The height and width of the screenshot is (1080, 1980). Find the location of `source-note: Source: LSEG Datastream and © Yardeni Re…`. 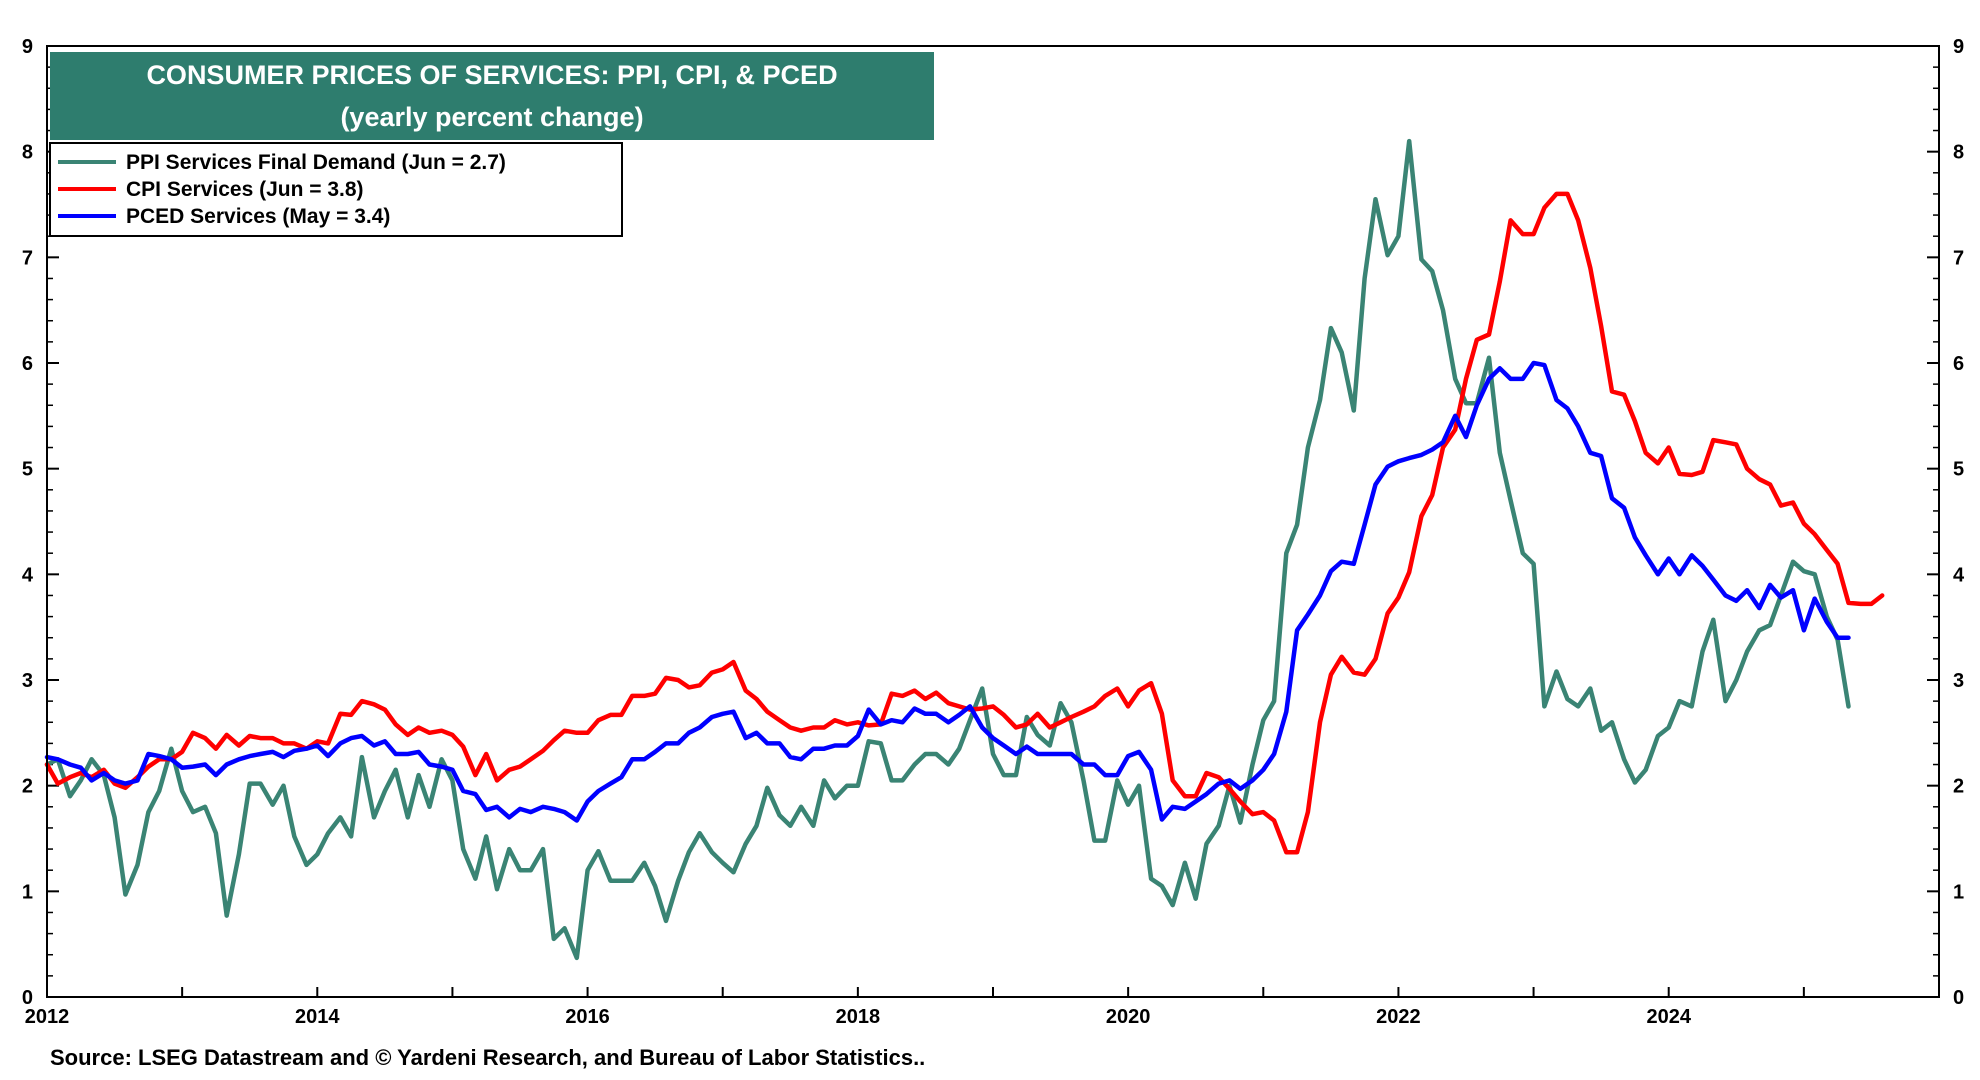

source-note: Source: LSEG Datastream and © Yardeni Re… is located at coordinates (488, 1057).